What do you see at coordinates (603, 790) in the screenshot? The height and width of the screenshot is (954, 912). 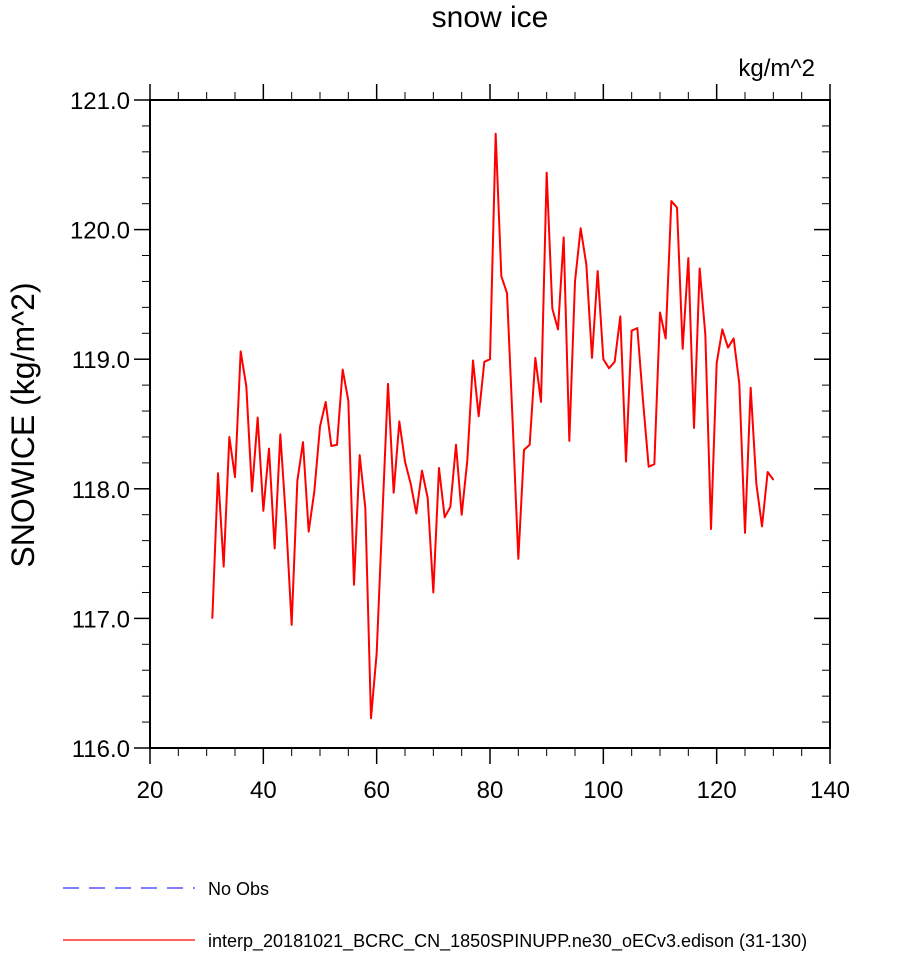 I see `x-tick-label: 100` at bounding box center [603, 790].